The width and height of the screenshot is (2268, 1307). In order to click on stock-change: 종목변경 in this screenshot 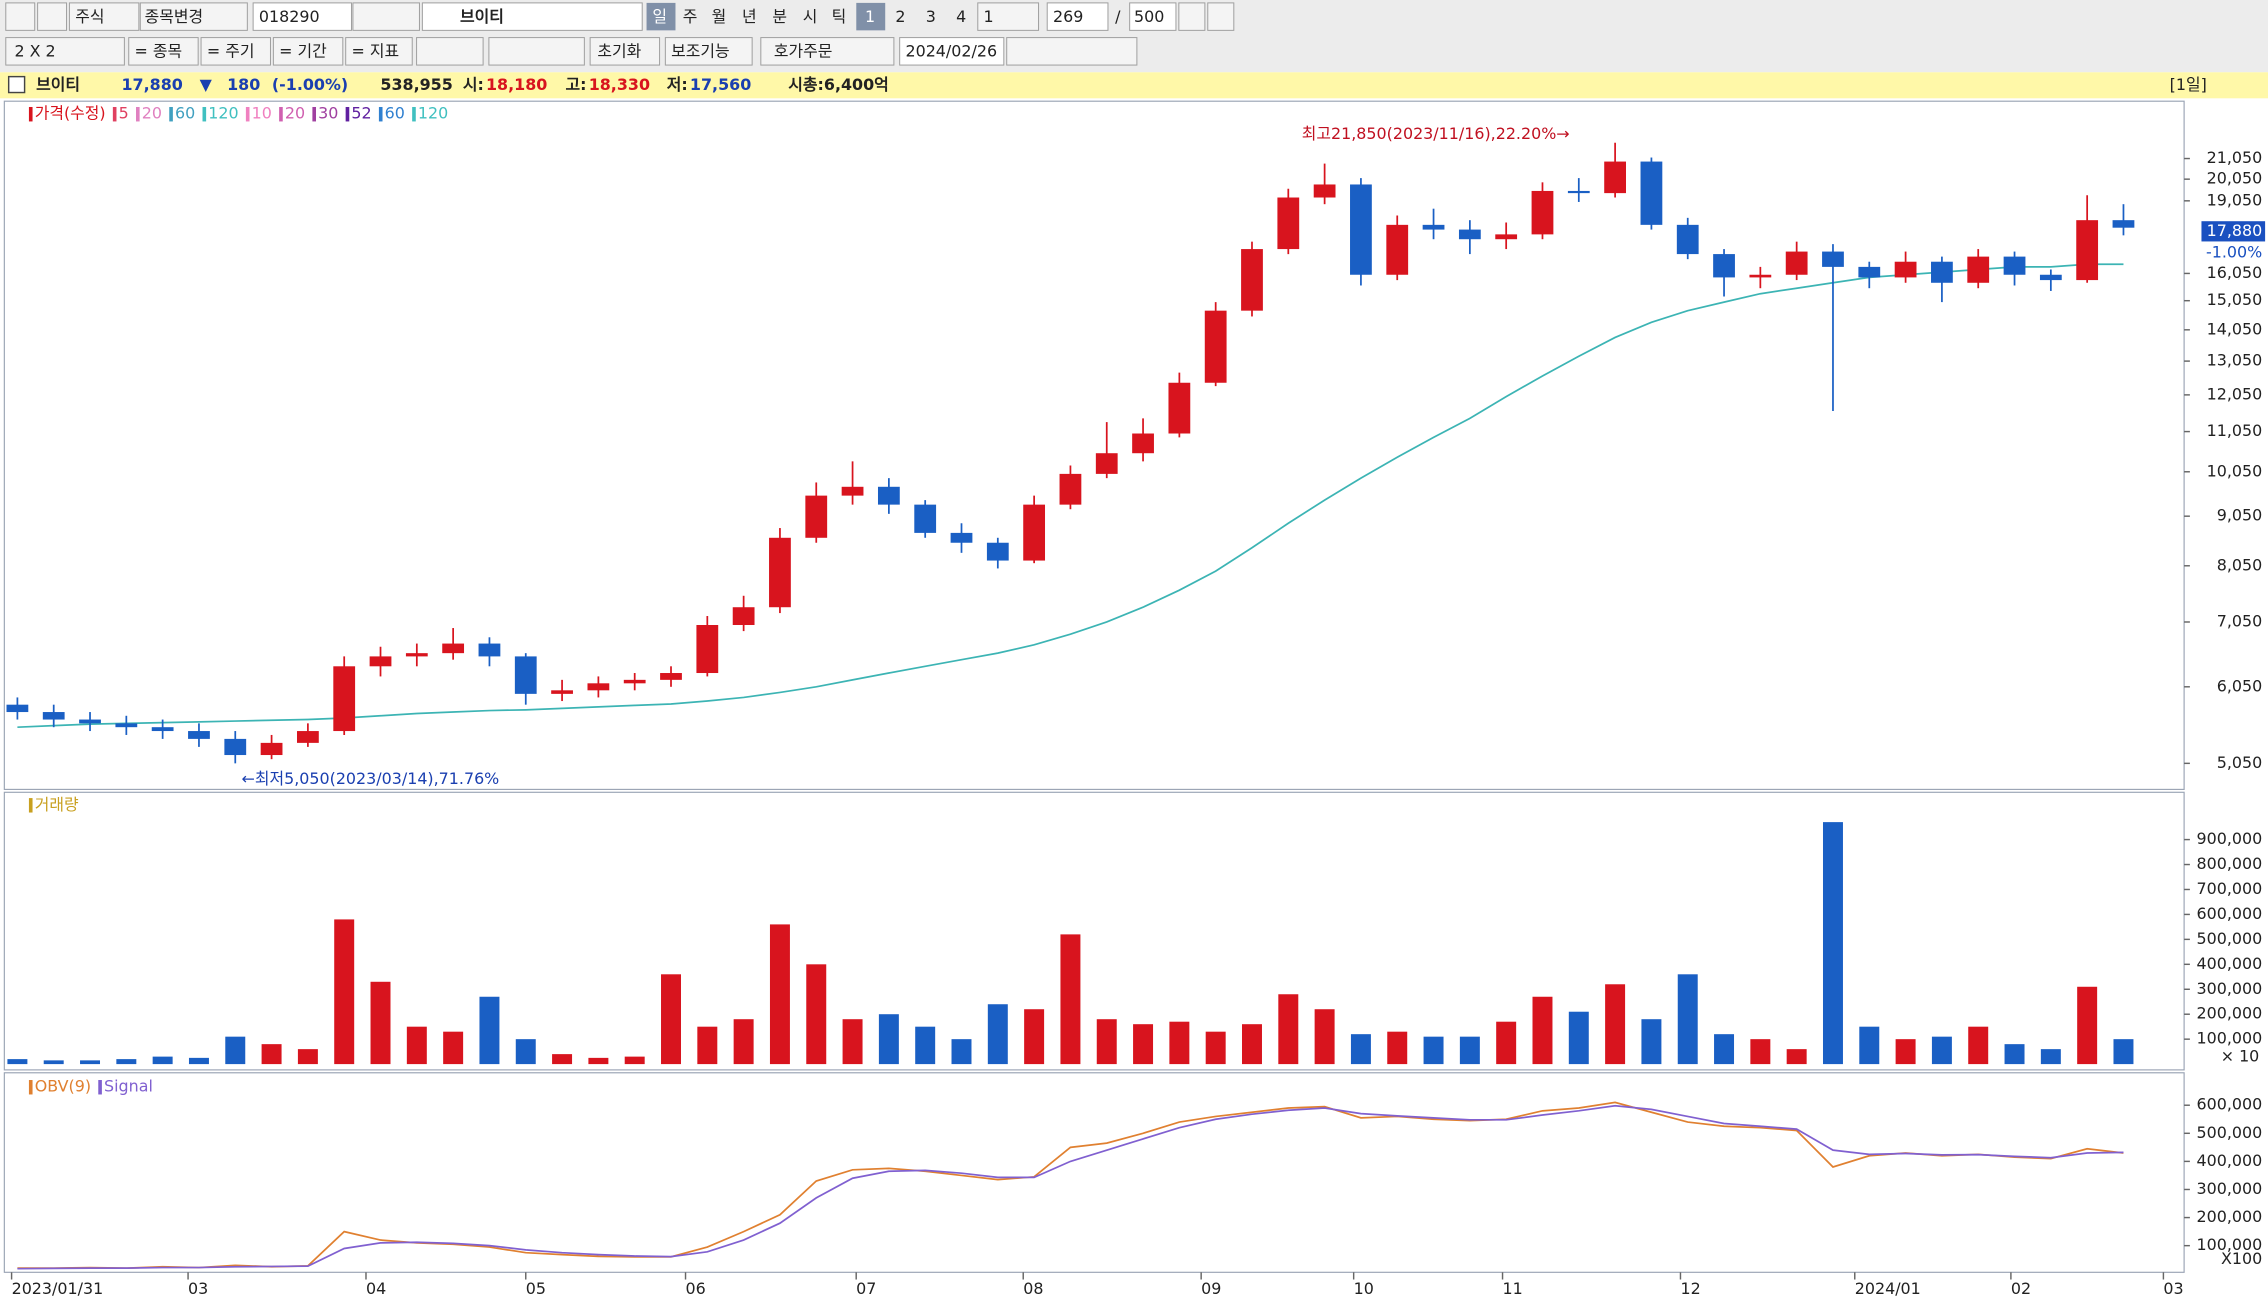, I will do `click(174, 16)`.